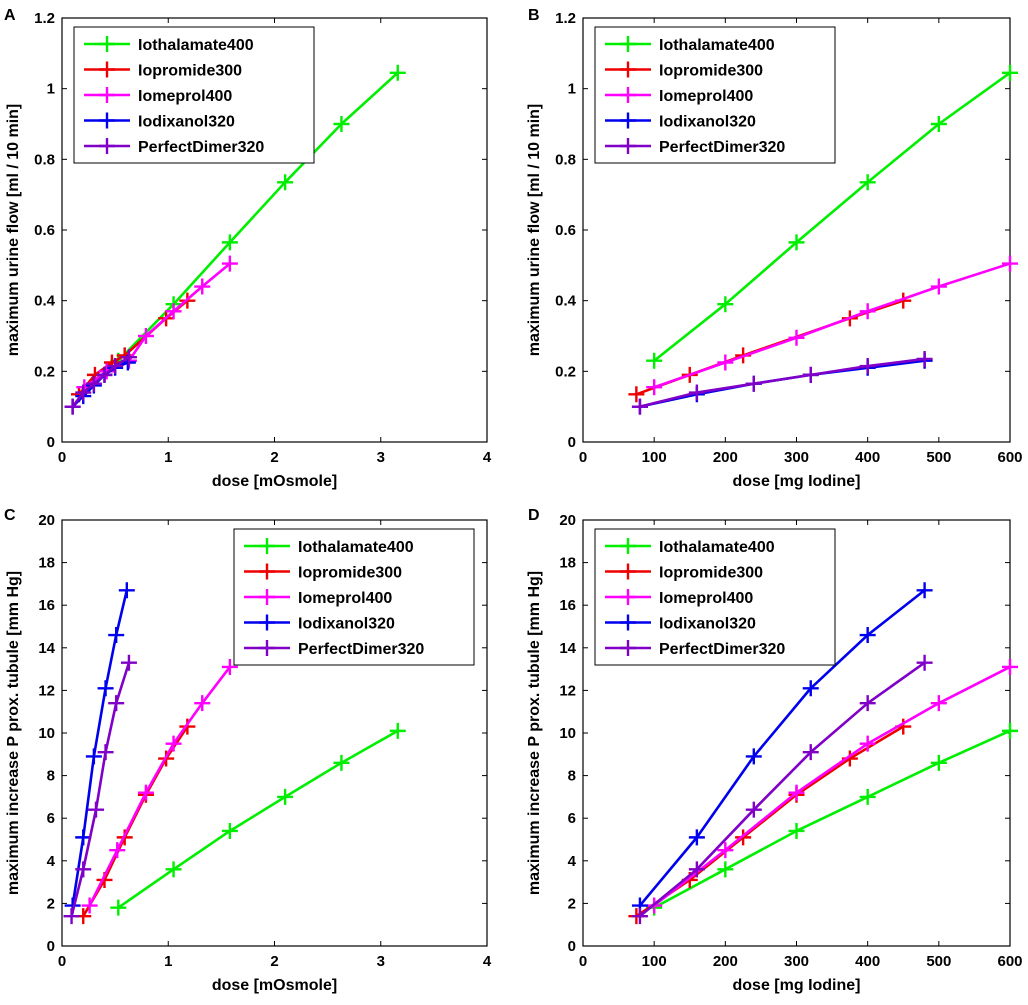 The width and height of the screenshot is (1028, 1005). I want to click on y-tick-label: 1.2, so click(44, 18).